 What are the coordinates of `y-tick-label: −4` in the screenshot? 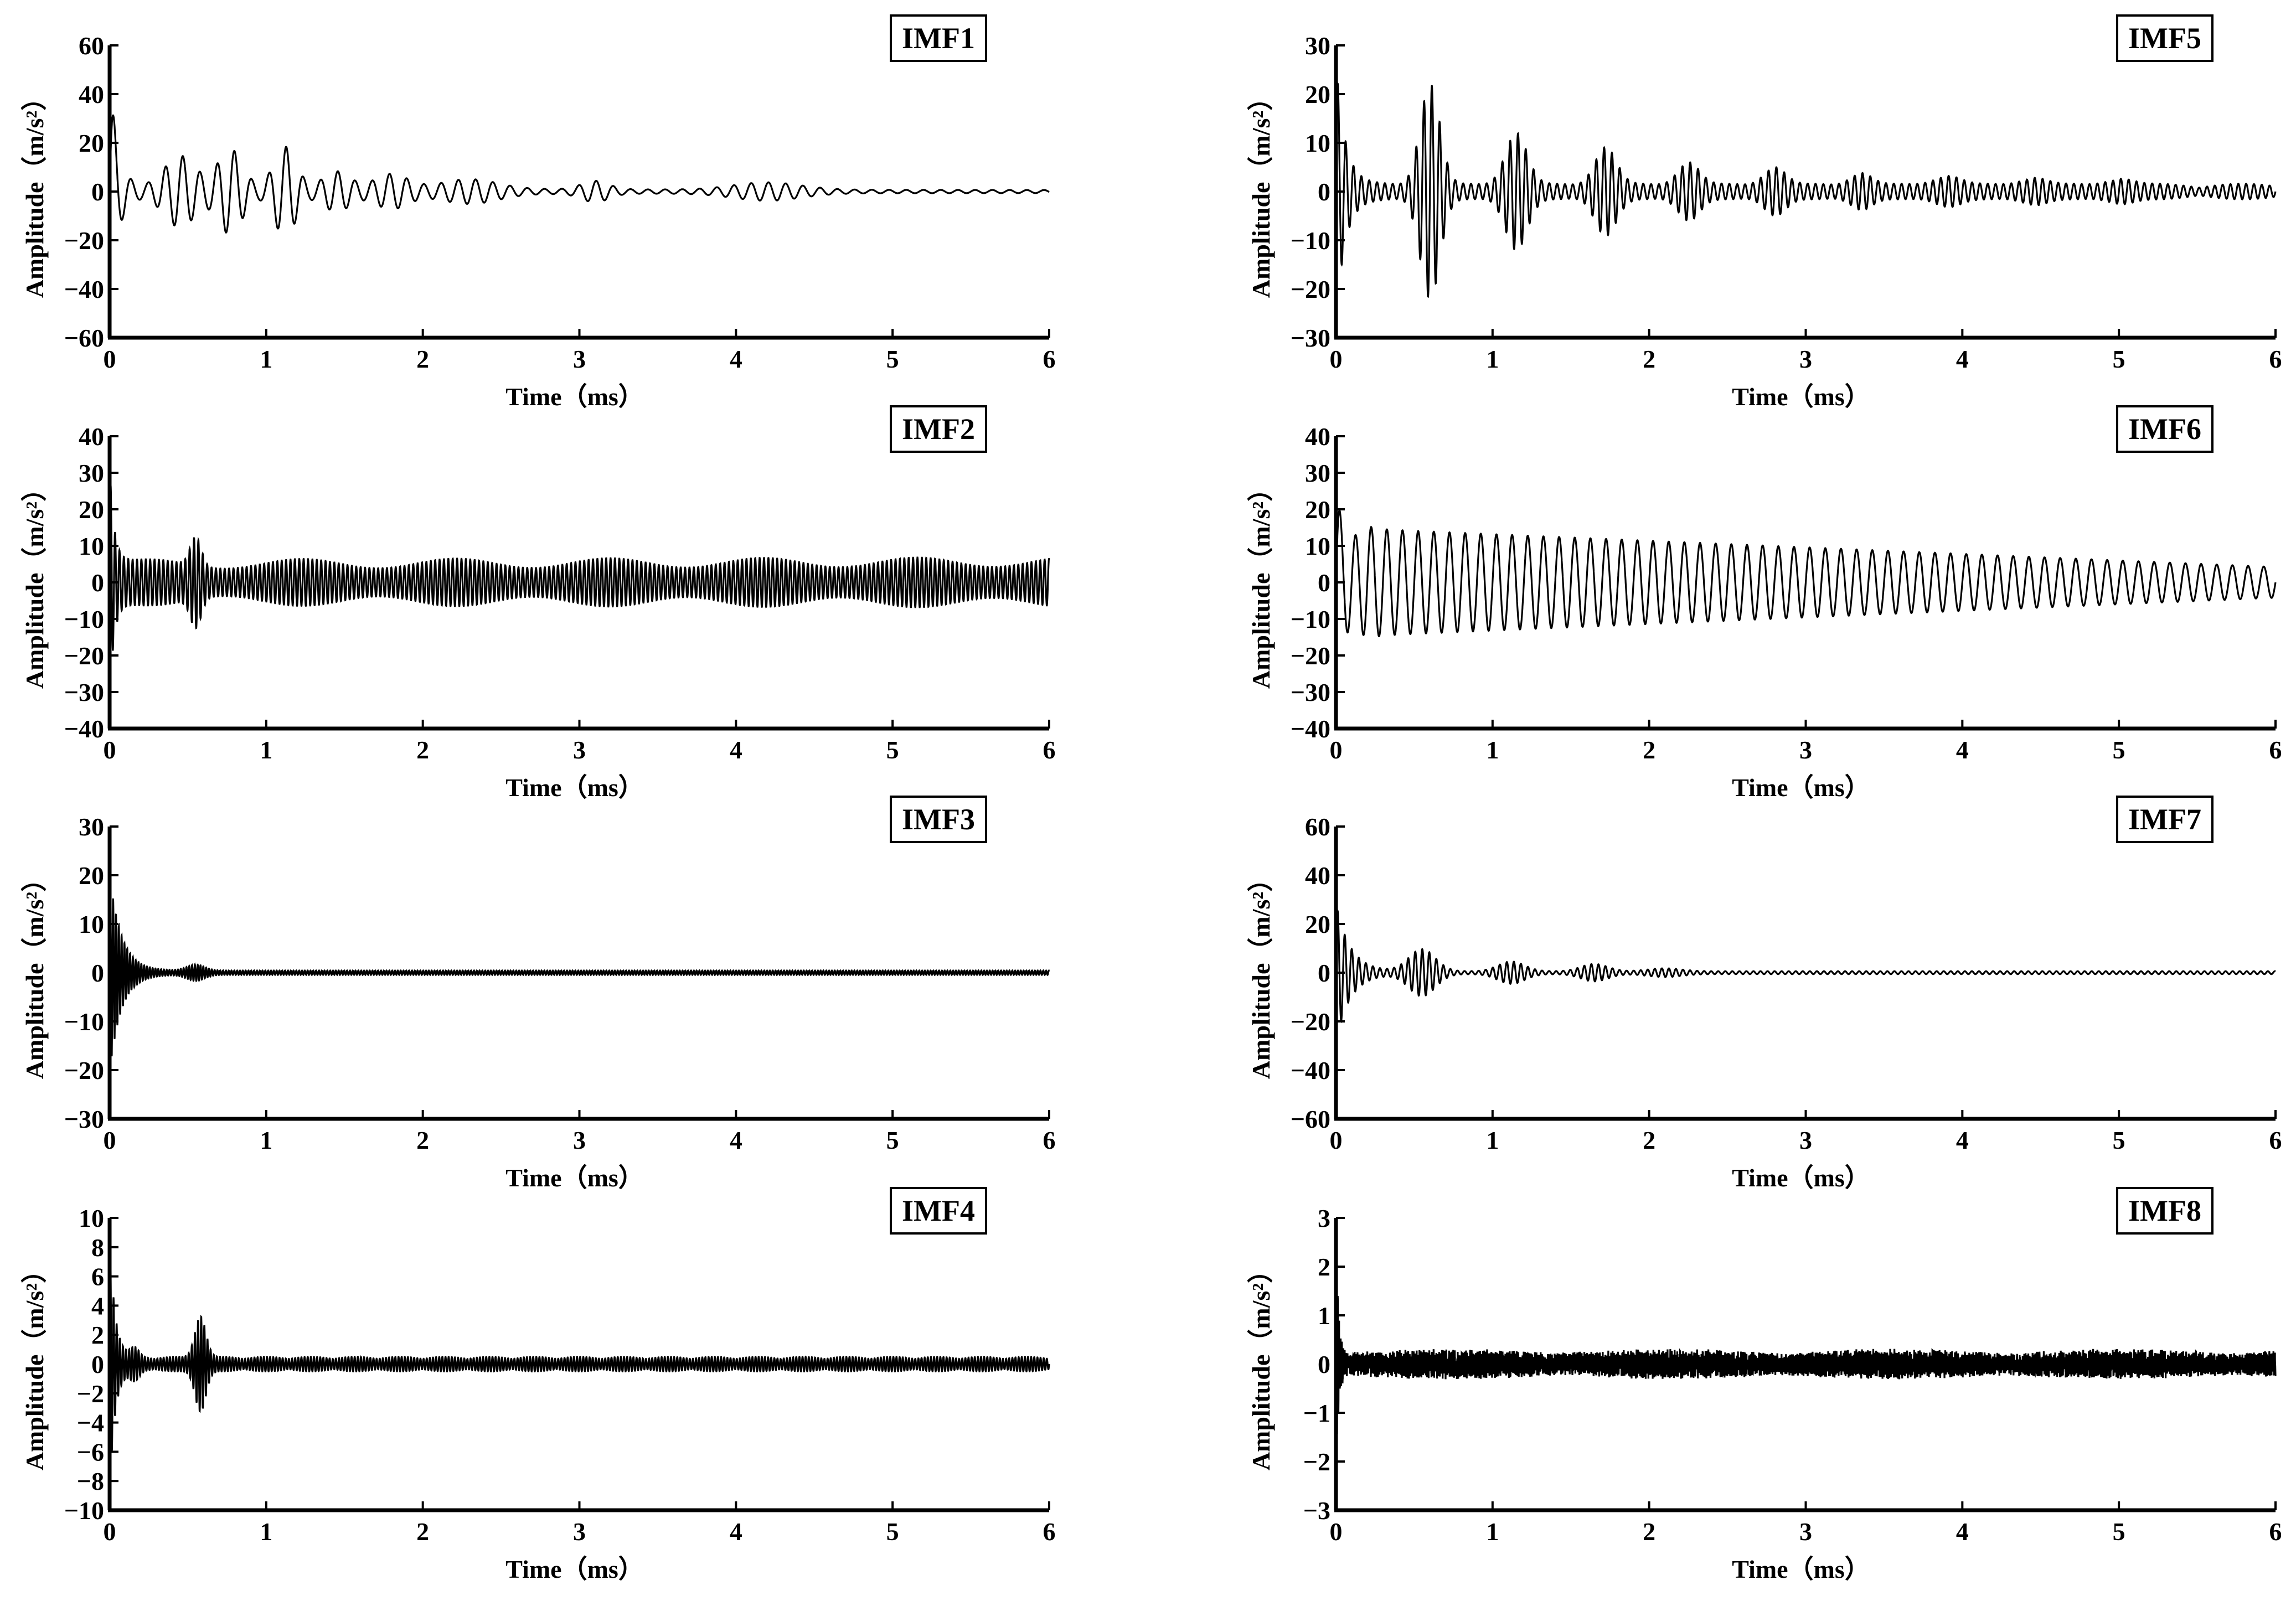 It's located at (90, 1423).